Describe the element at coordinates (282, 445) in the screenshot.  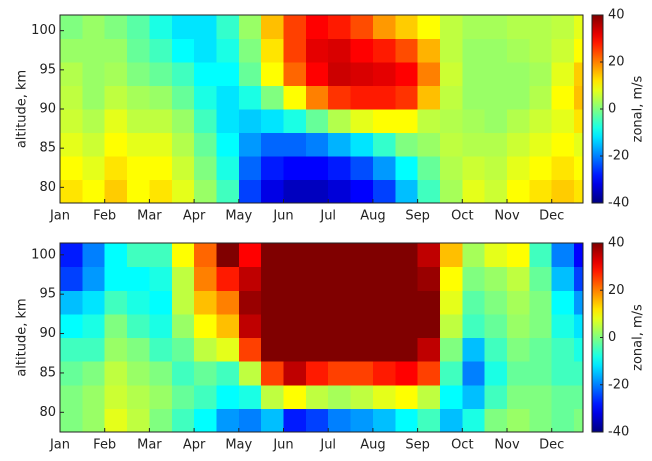
I see `x-tick-label: Jun` at that location.